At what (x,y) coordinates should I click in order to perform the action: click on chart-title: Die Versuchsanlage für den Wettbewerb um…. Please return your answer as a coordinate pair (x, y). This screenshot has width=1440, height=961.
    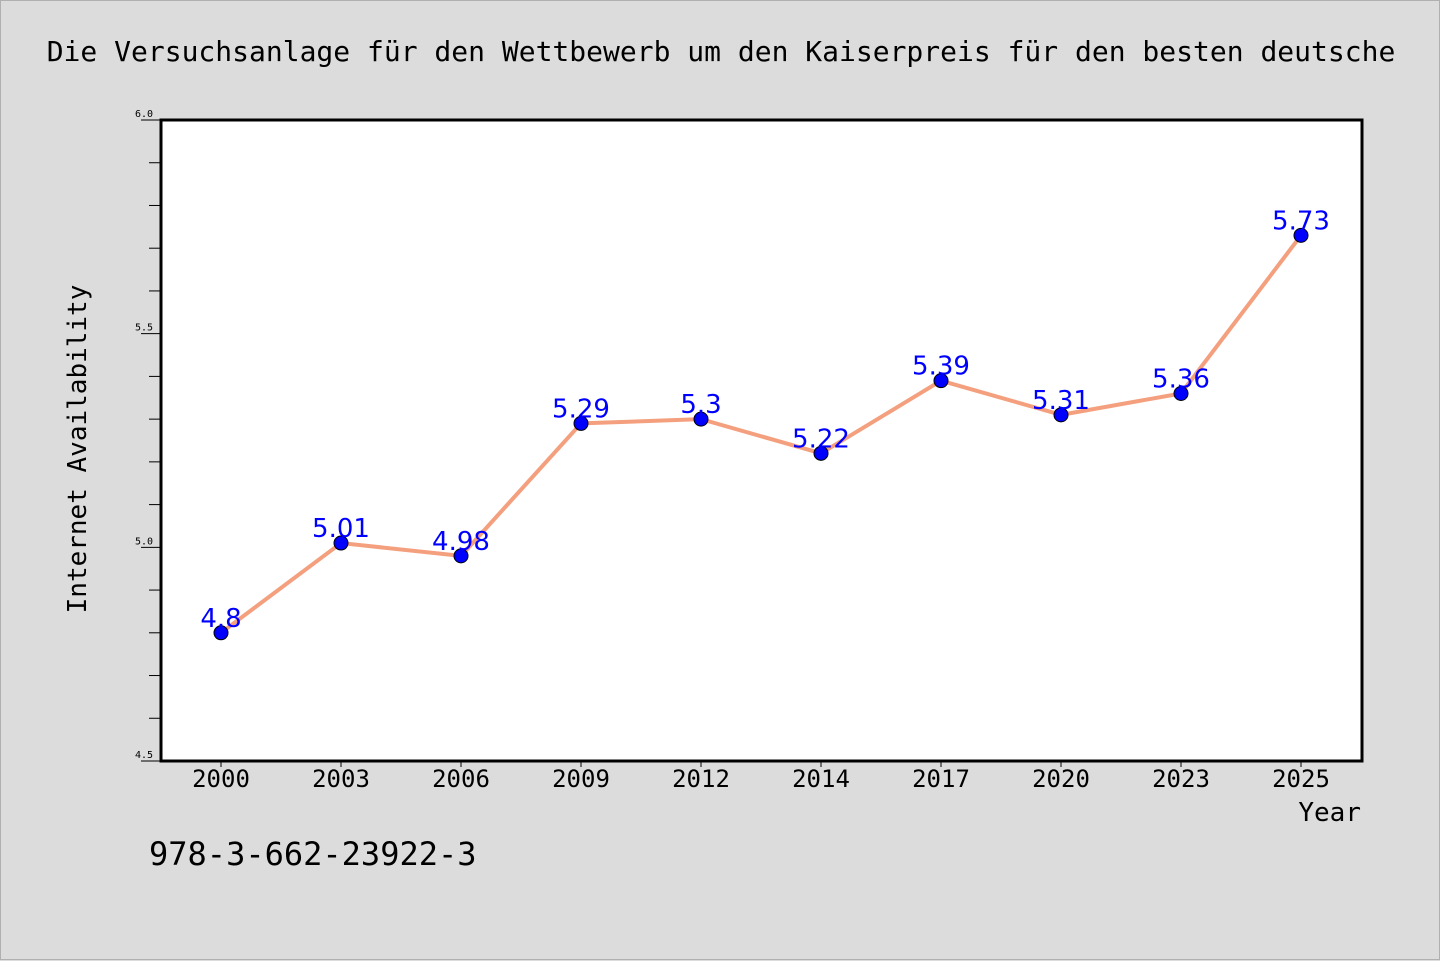
    Looking at the image, I should click on (721, 51).